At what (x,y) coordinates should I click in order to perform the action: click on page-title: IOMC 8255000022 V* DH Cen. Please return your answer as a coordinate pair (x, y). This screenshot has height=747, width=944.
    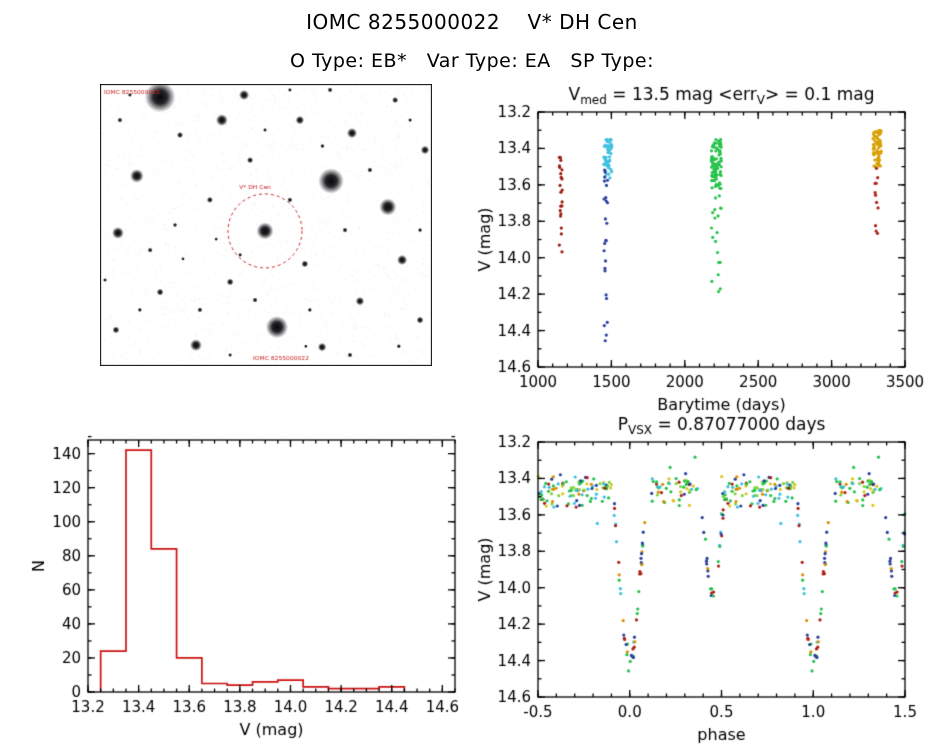
    Looking at the image, I should click on (472, 22).